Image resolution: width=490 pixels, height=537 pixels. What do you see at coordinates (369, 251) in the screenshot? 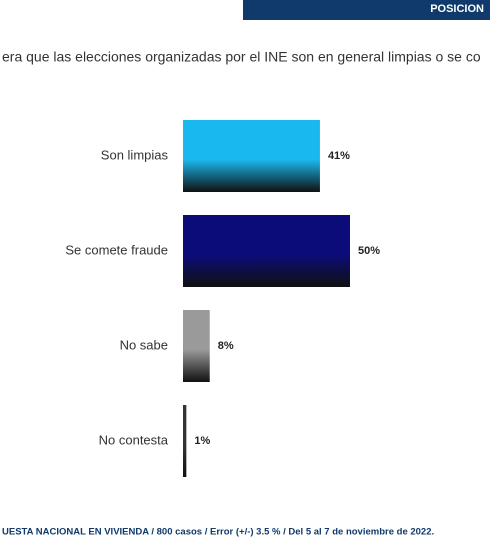
I see `value-label: 50%` at bounding box center [369, 251].